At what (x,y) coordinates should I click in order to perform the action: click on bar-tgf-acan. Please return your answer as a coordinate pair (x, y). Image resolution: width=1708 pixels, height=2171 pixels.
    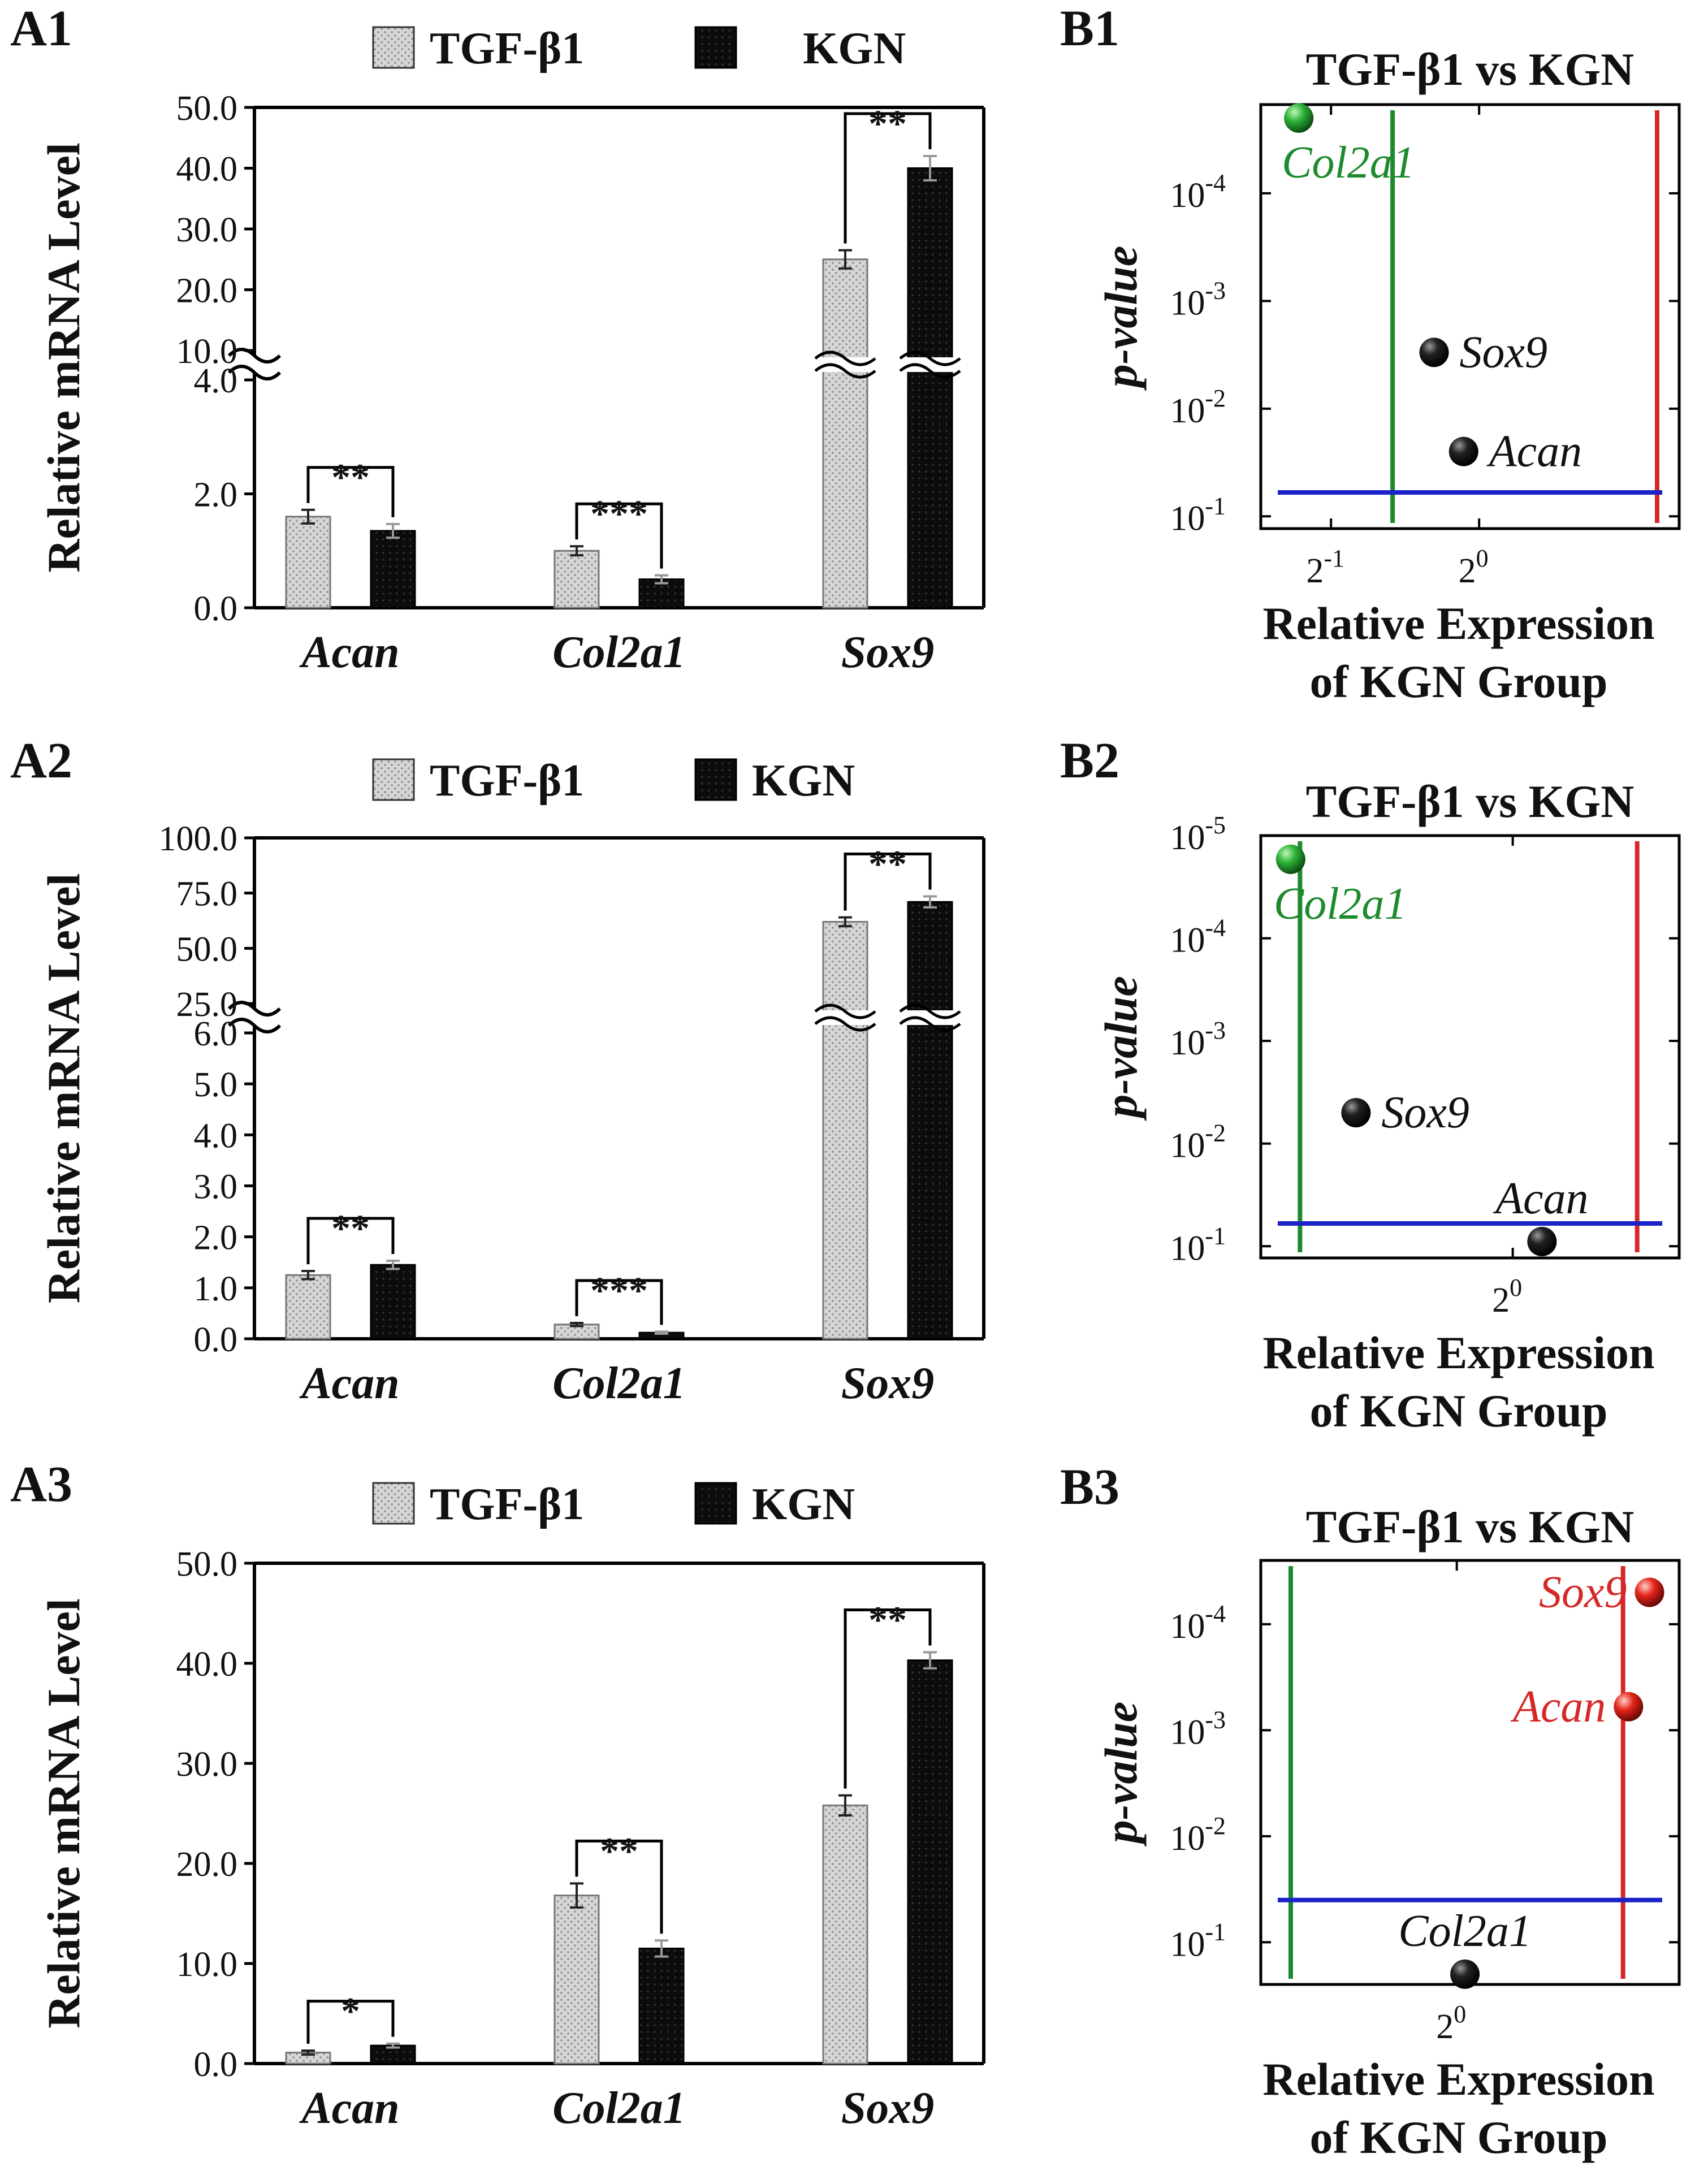
    Looking at the image, I should click on (308, 1307).